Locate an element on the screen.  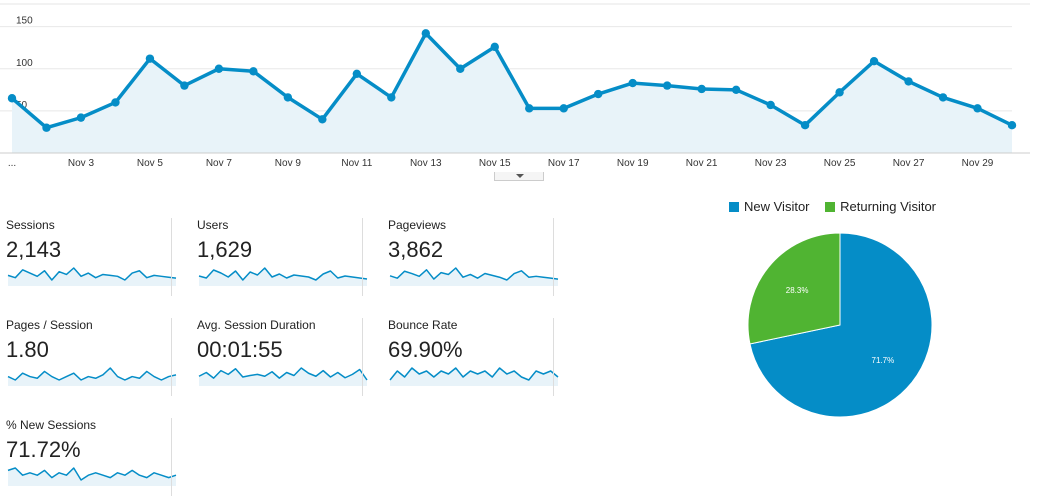
chart-collapse-toggle is located at coordinates (519, 176).